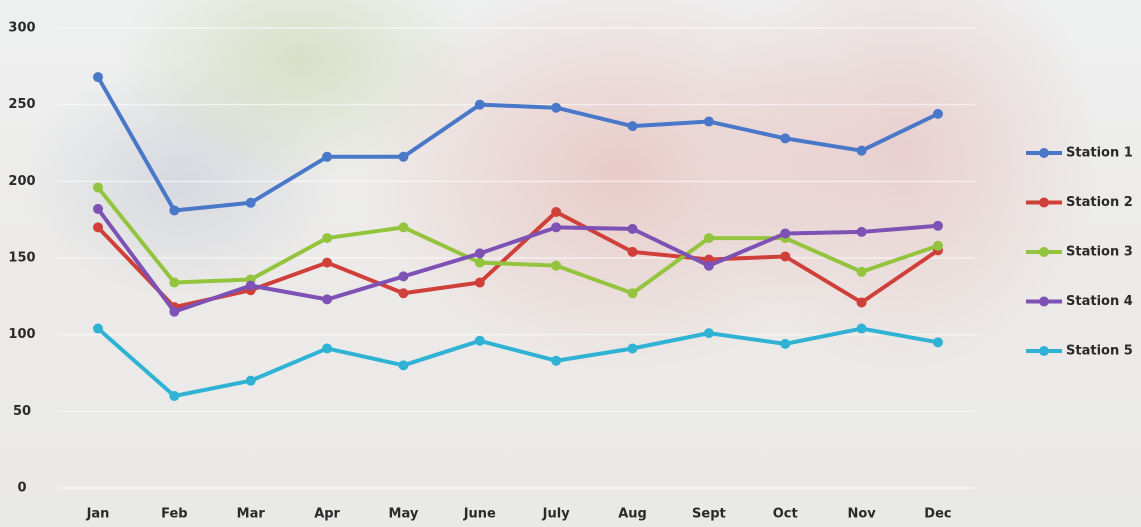  Describe the element at coordinates (22, 411) in the screenshot. I see `y-tick-label: 50` at that location.